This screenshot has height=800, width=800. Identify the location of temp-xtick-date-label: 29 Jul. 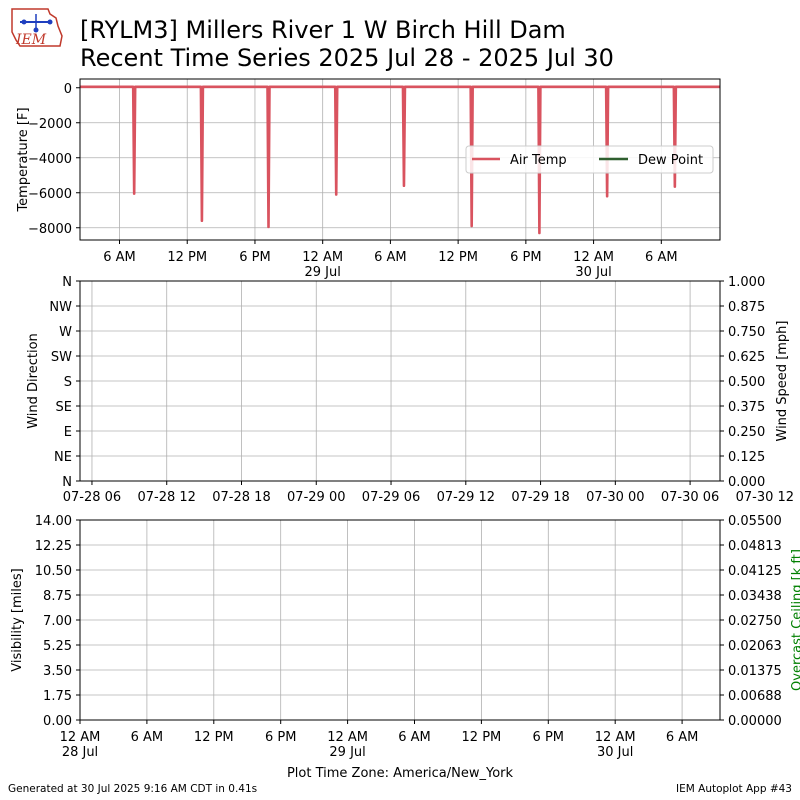
(323, 272).